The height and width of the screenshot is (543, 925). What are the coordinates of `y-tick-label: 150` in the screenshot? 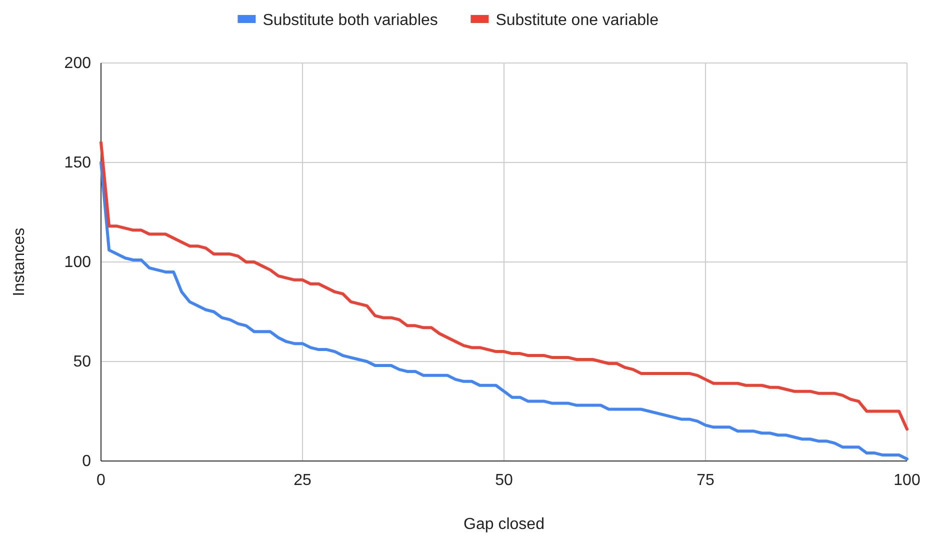 It's located at (78, 163).